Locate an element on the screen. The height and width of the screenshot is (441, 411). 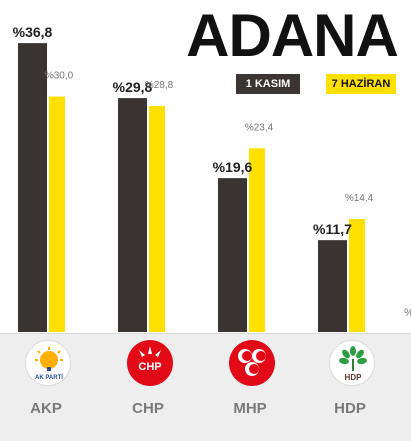
party-name-hdp: HDP is located at coordinates (350, 408).